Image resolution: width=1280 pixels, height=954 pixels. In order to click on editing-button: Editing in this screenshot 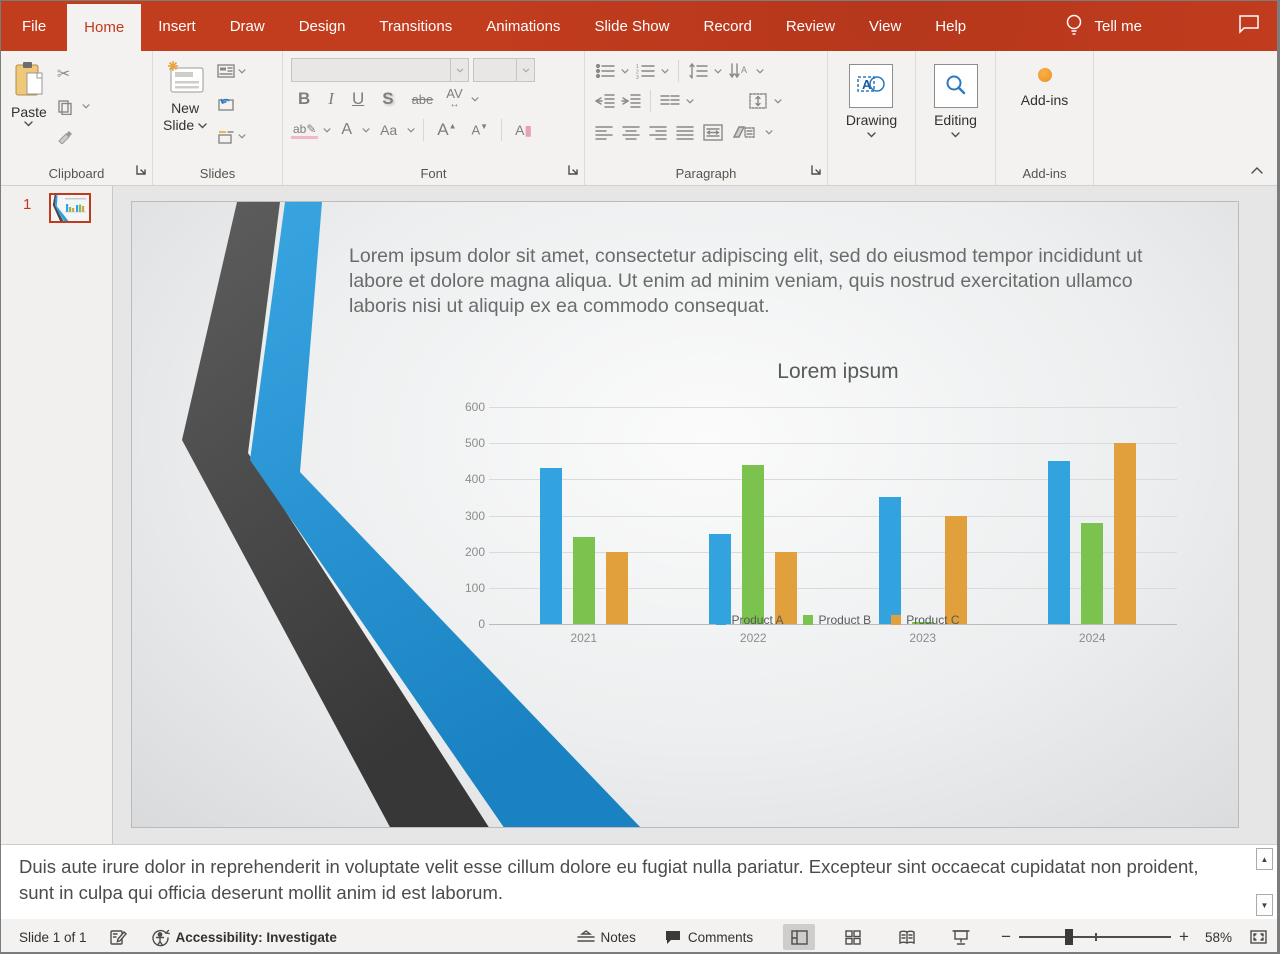, I will do `click(956, 99)`.